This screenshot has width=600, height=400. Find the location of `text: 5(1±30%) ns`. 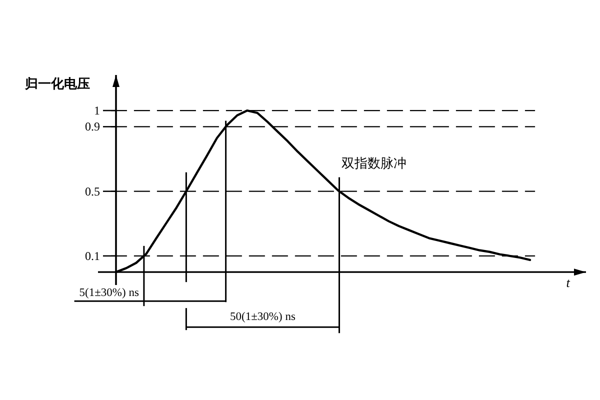

text: 5(1±30%) ns is located at coordinates (109, 293).